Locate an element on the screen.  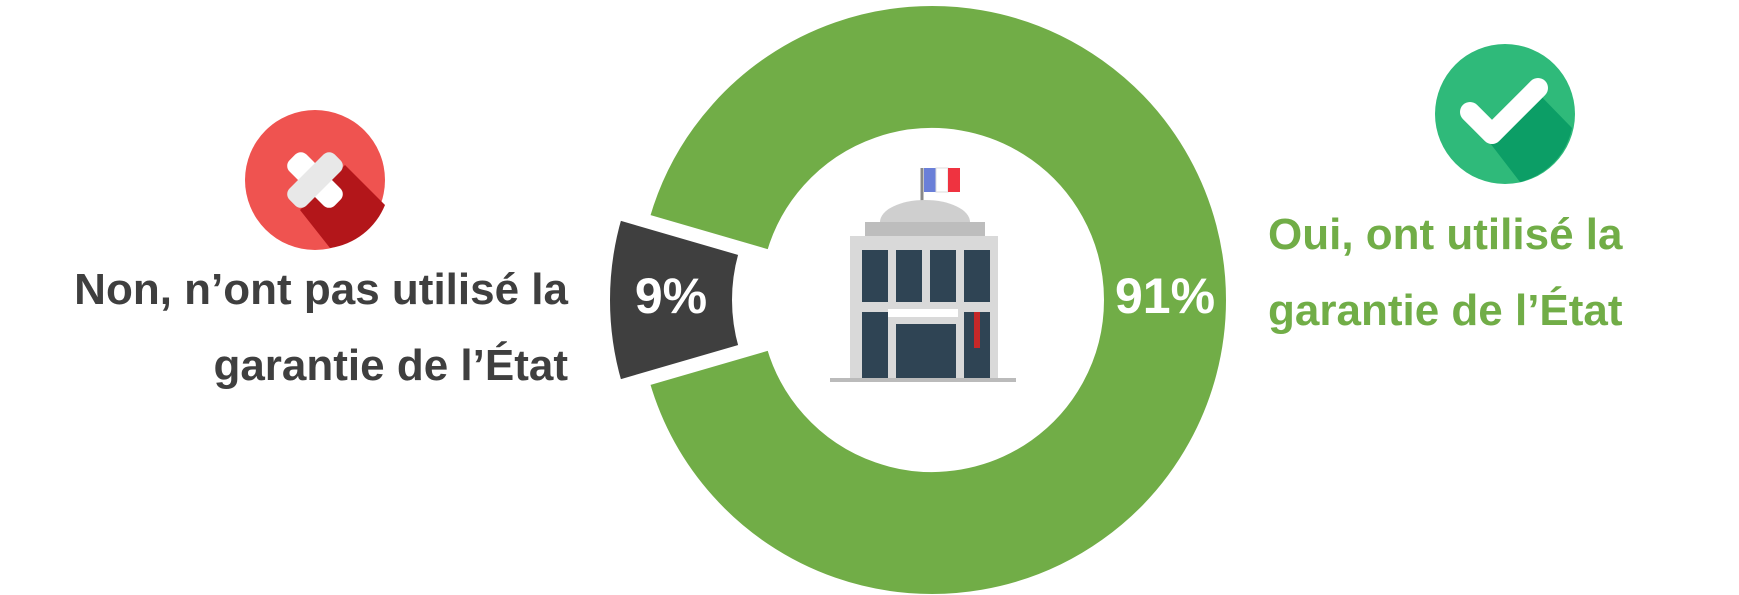
value-label: 9% is located at coordinates (671, 296).